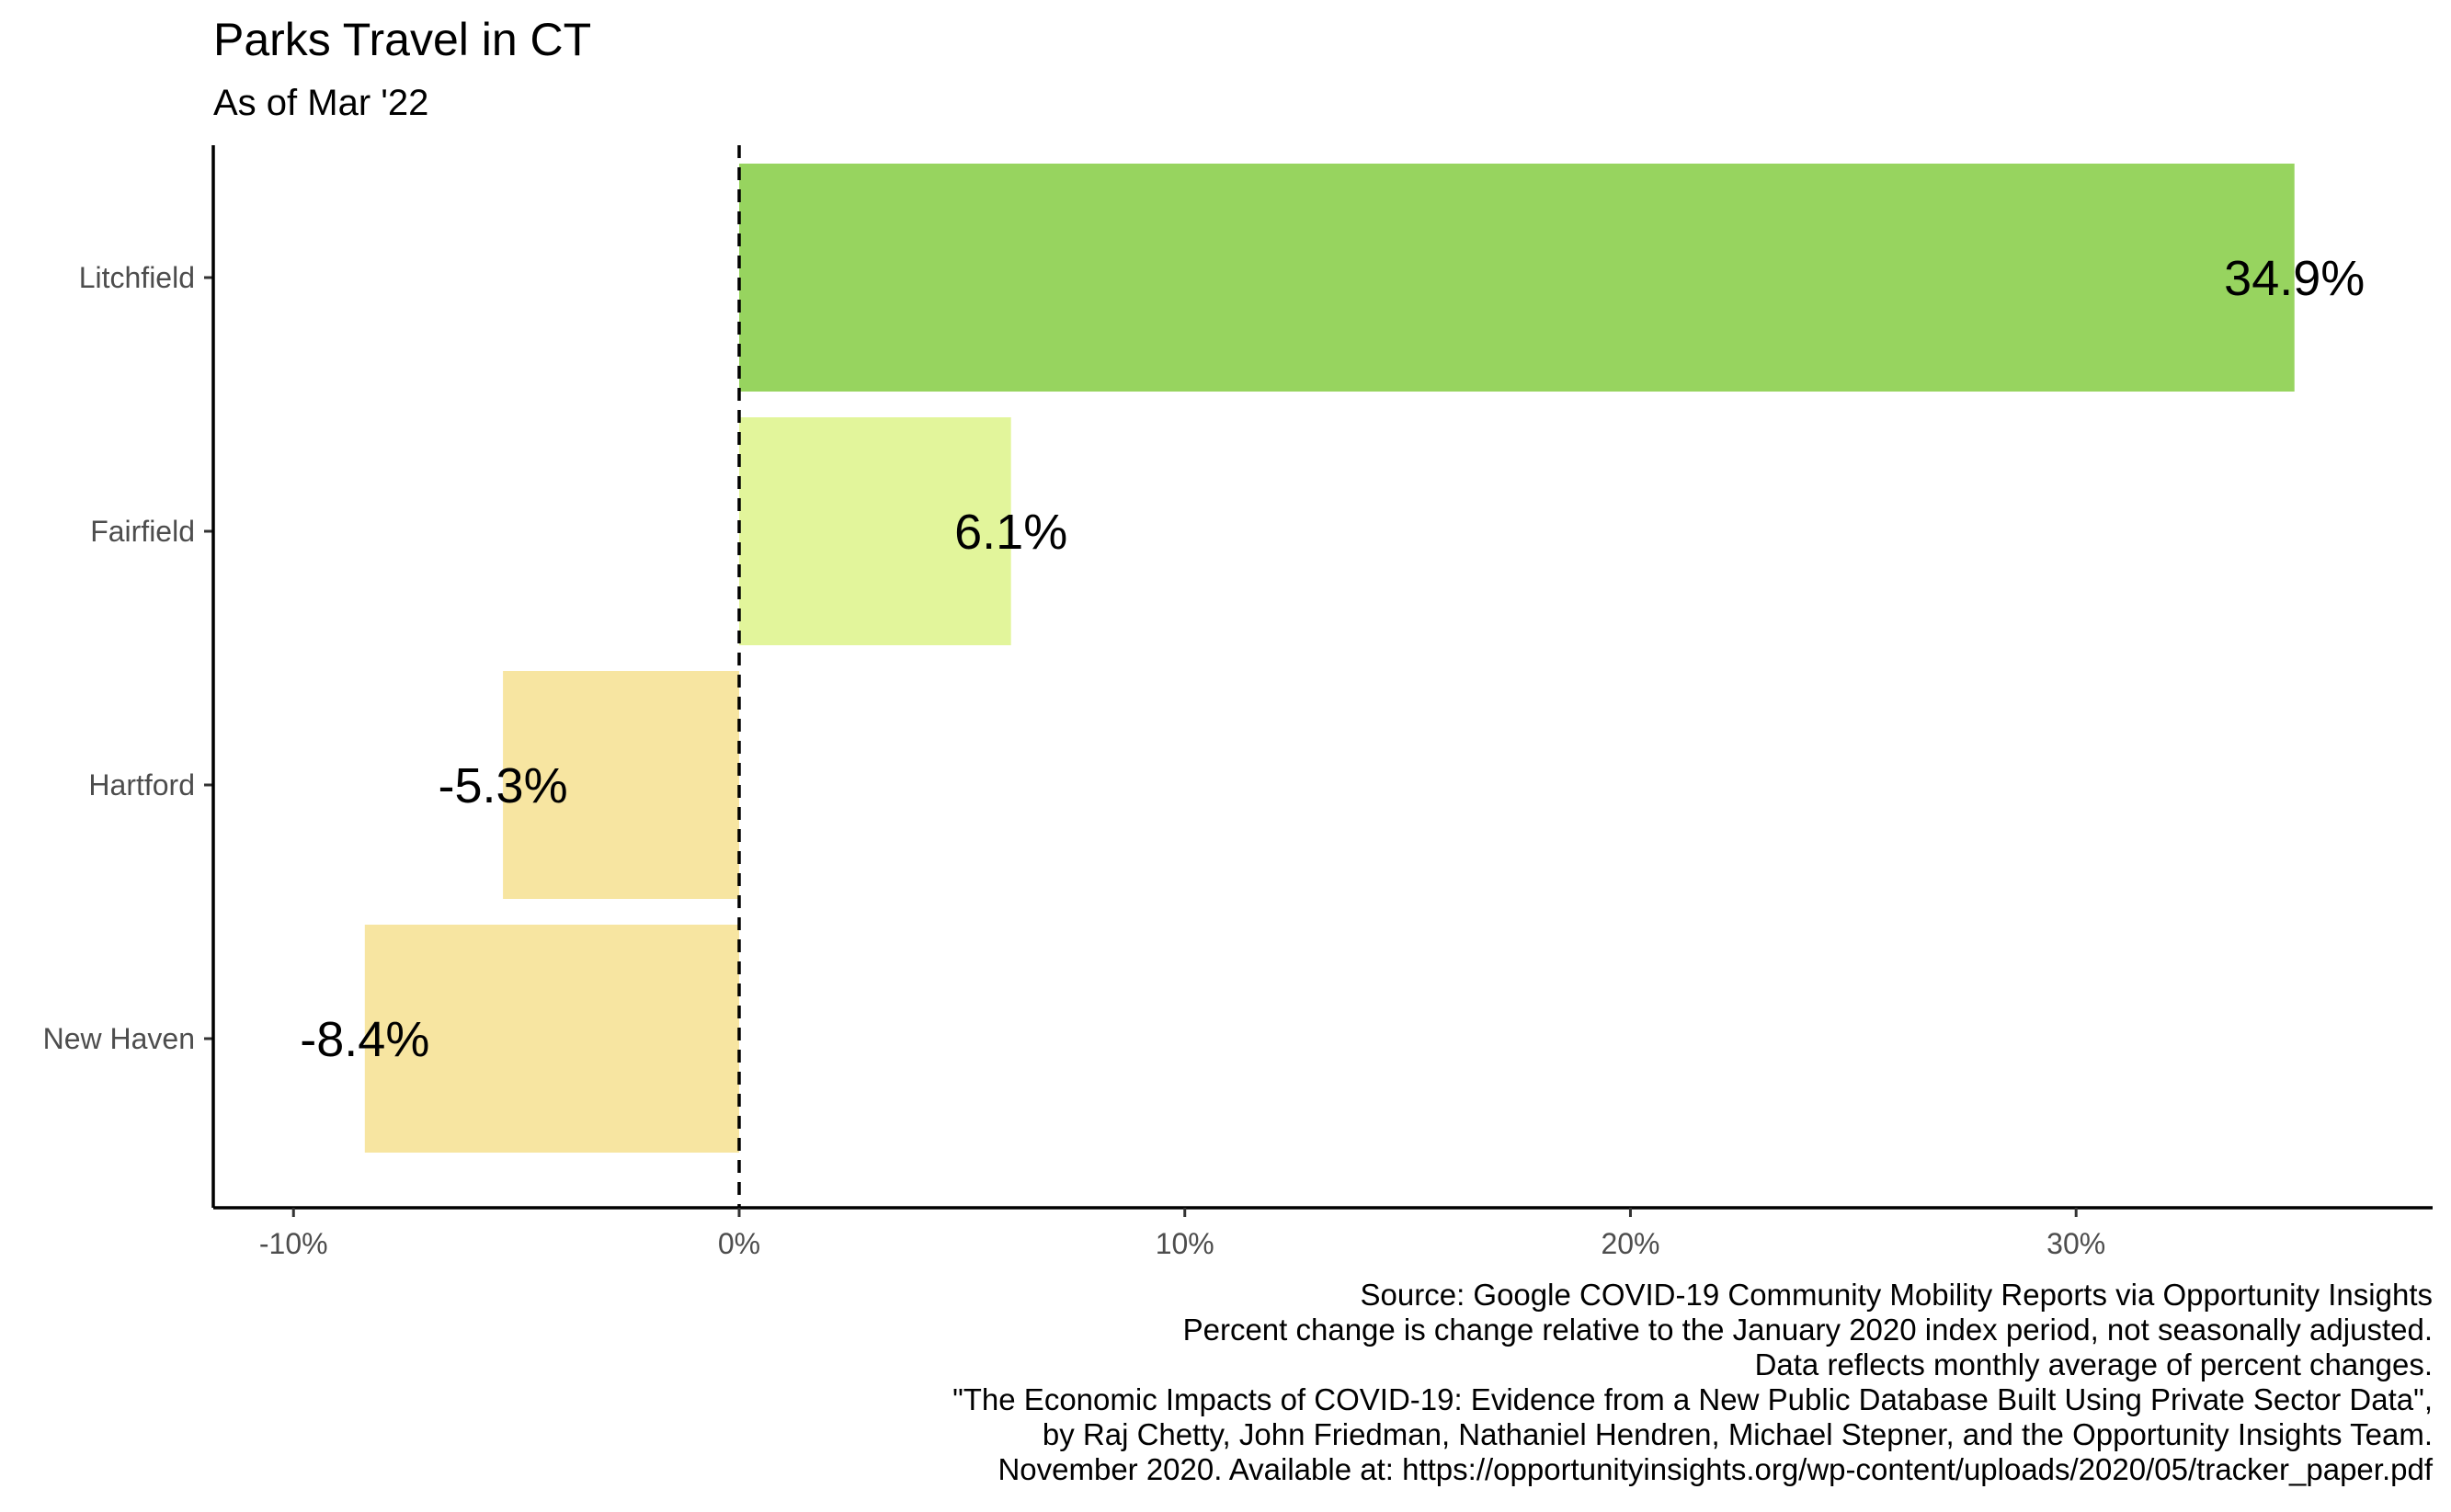  Describe the element at coordinates (137, 277) in the screenshot. I see `y-tick-label-litchfield: Litchfield` at that location.